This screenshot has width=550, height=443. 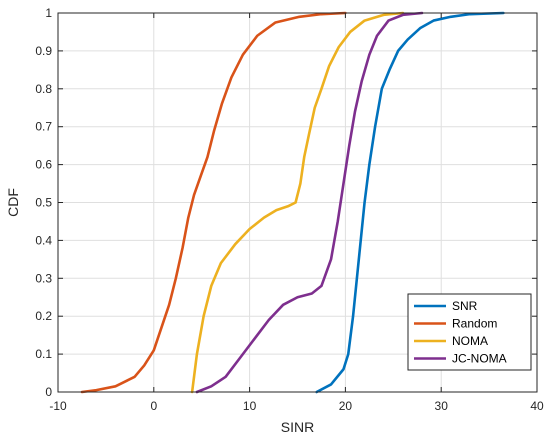 I want to click on legend-label: JC-NOMA, so click(x=479, y=359).